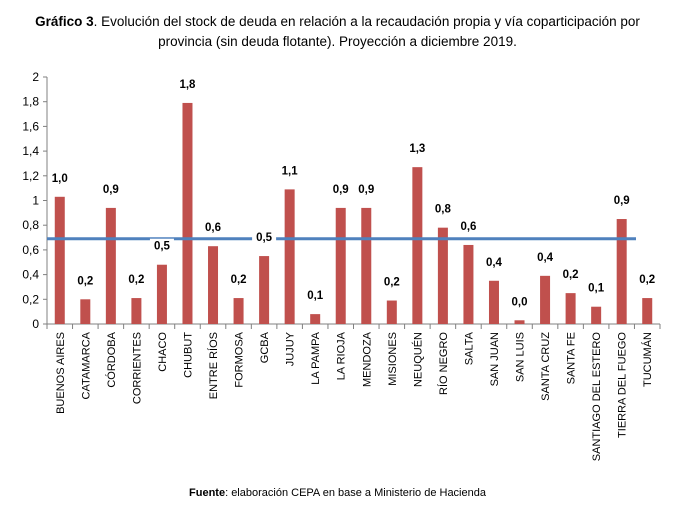  I want to click on y-tick-label: 1,8, so click(30, 102).